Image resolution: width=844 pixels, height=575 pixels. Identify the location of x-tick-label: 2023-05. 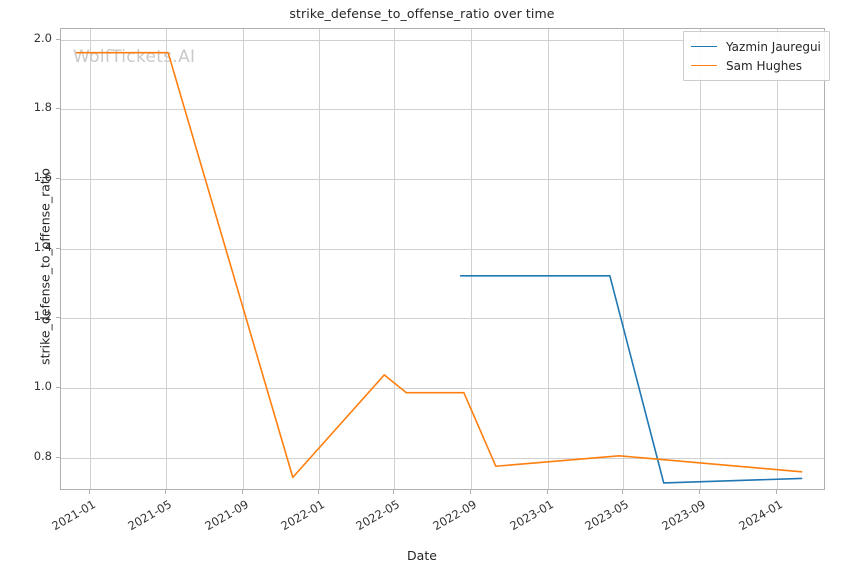
(606, 515).